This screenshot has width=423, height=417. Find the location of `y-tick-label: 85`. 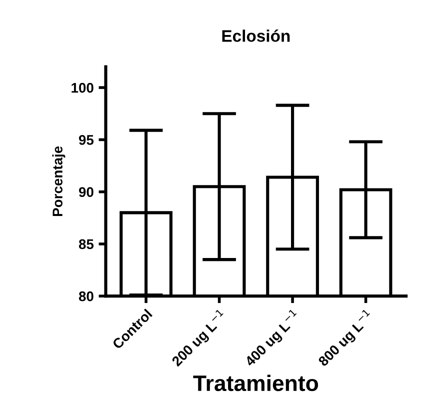

y-tick-label: 85 is located at coordinates (86, 244).